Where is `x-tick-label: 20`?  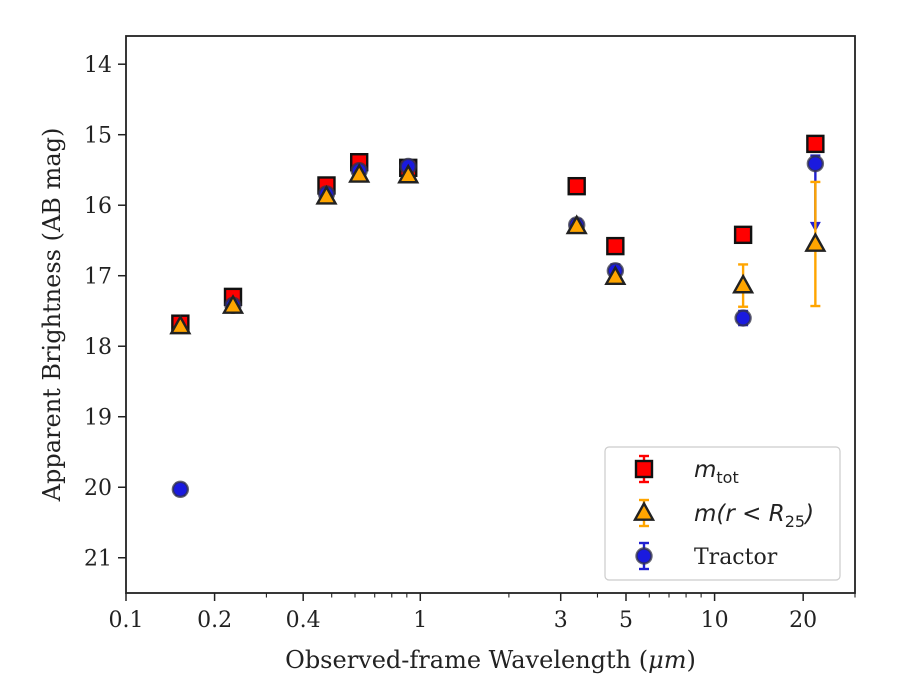
x-tick-label: 20 is located at coordinates (803, 620).